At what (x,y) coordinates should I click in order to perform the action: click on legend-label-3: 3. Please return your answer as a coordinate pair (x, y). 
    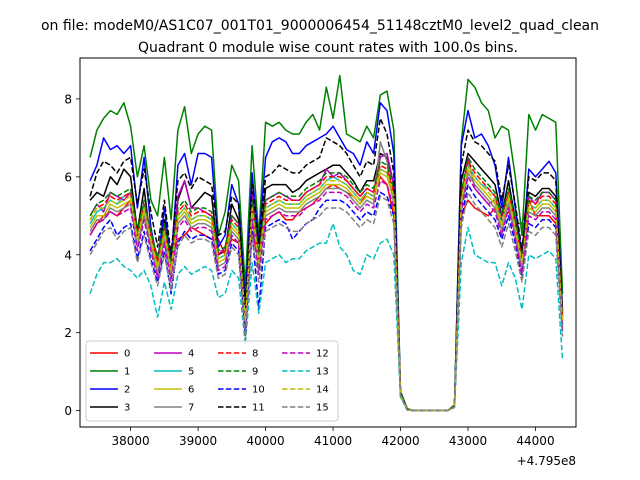
    Looking at the image, I should click on (127, 408).